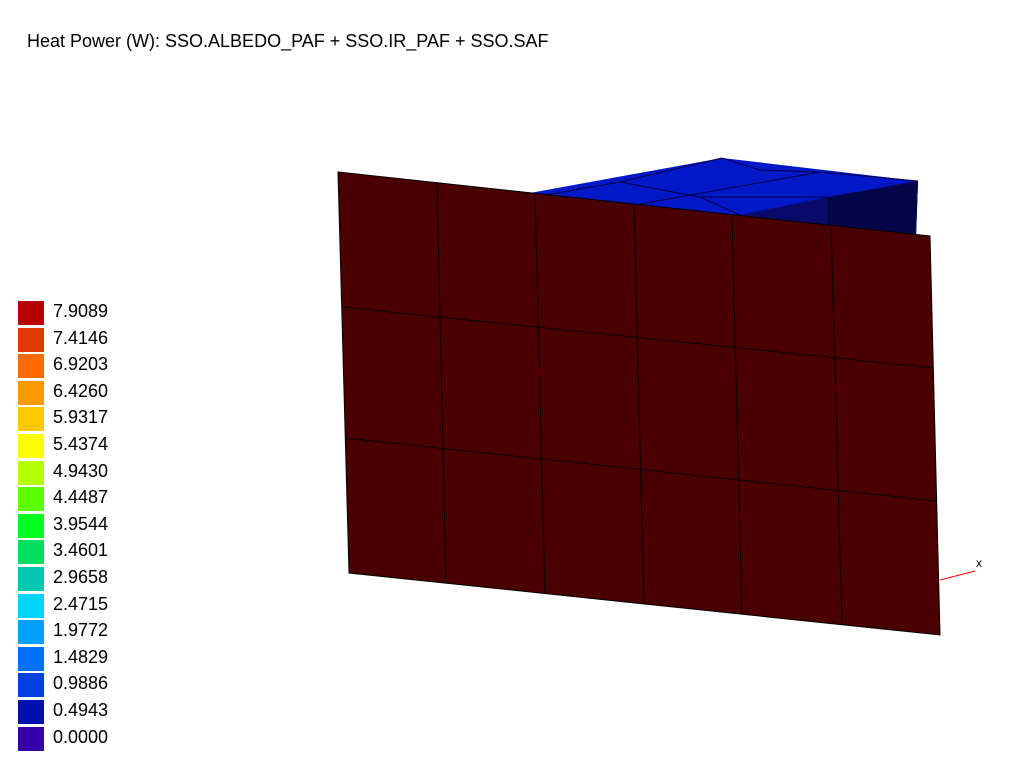 This screenshot has height=761, width=1022. What do you see at coordinates (81, 710) in the screenshot?
I see `legend-label: 0.4943` at bounding box center [81, 710].